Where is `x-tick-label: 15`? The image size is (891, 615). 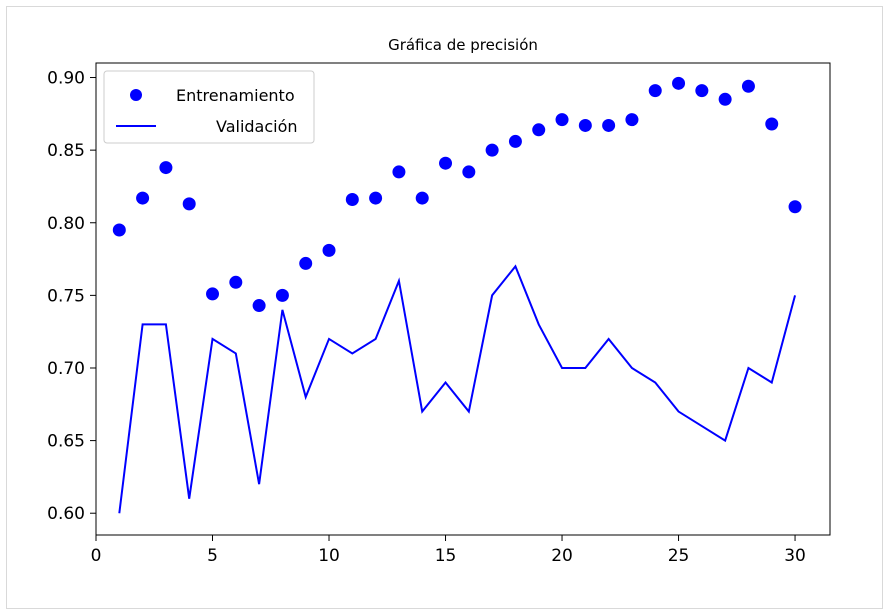 x-tick-label: 15 is located at coordinates (446, 556).